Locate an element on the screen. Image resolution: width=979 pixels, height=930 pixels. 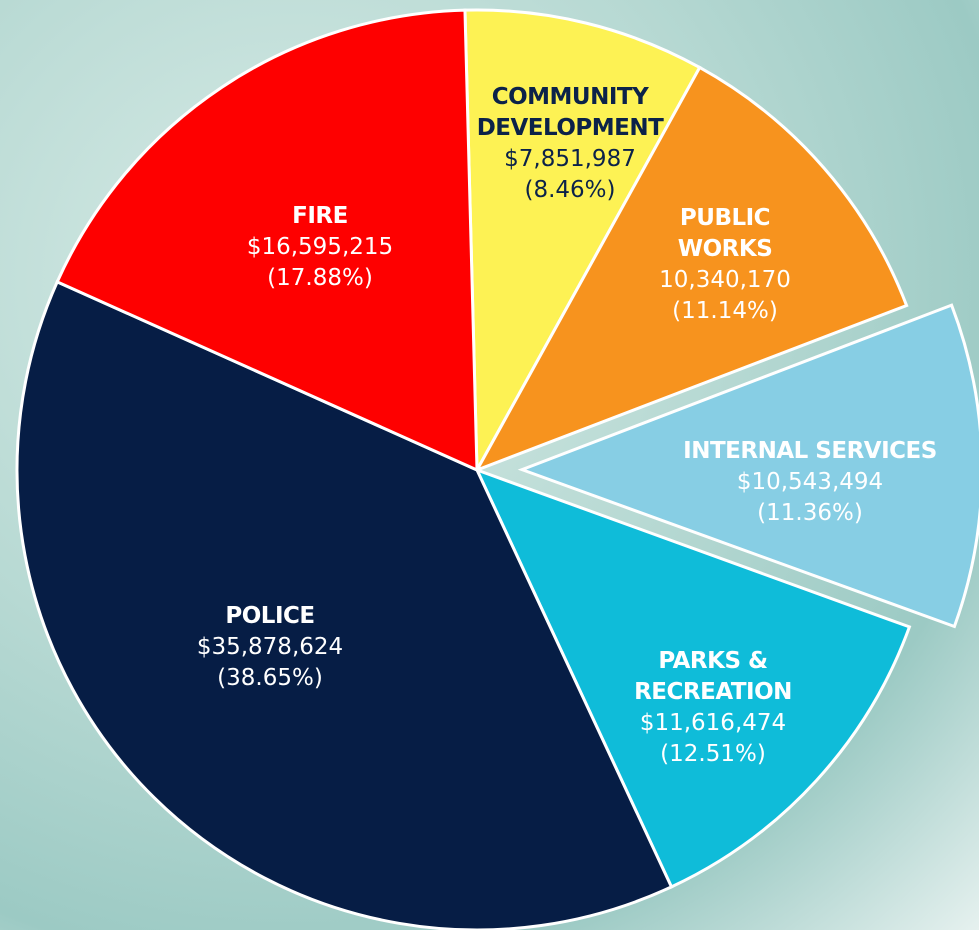
value-label: 10,340,170 is located at coordinates (725, 280).